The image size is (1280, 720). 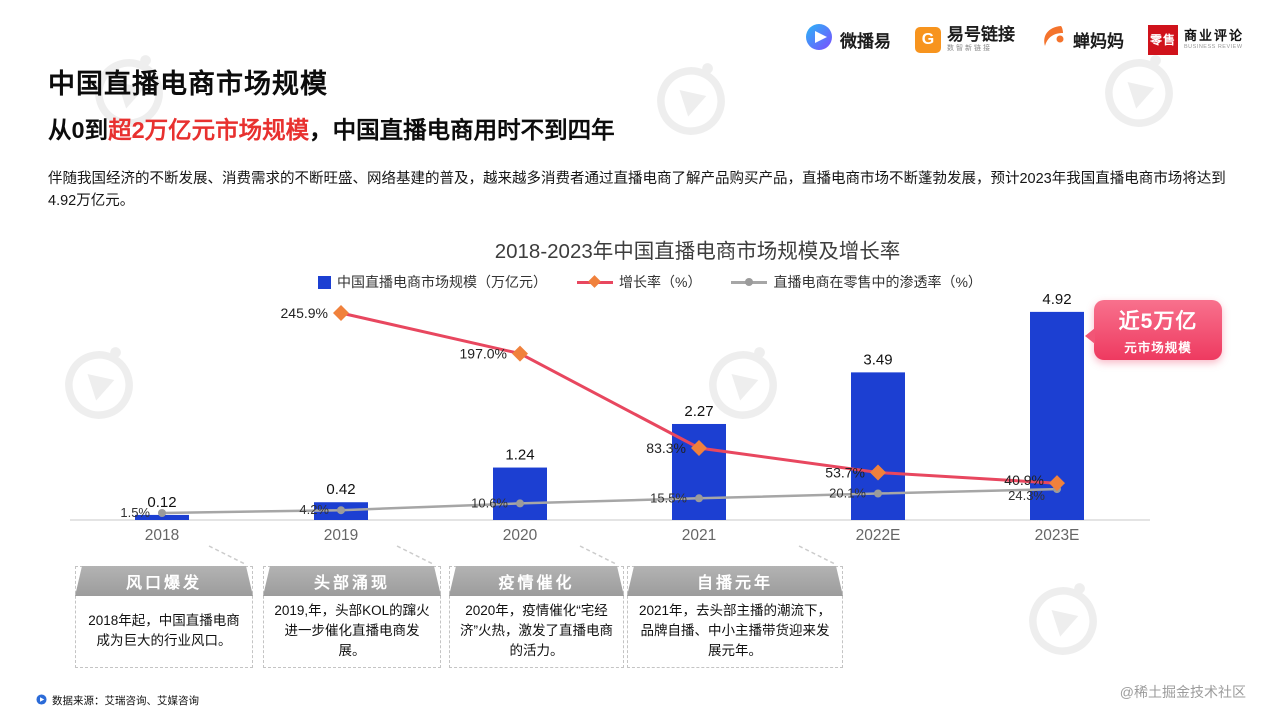 What do you see at coordinates (352, 581) in the screenshot?
I see `timeline-header: 头部涌现` at bounding box center [352, 581].